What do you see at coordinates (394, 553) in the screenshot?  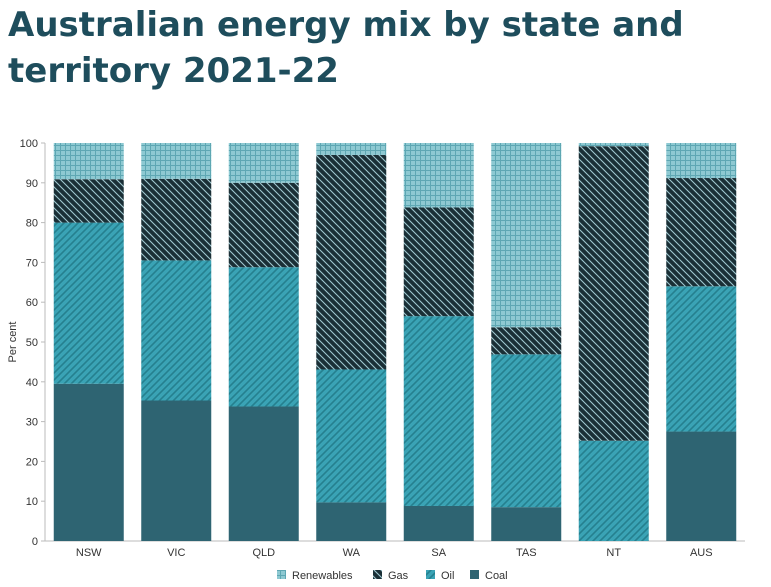 I see `x-axis-ticks: NSW VIC QLD WA SA TAS NT AUS` at bounding box center [394, 553].